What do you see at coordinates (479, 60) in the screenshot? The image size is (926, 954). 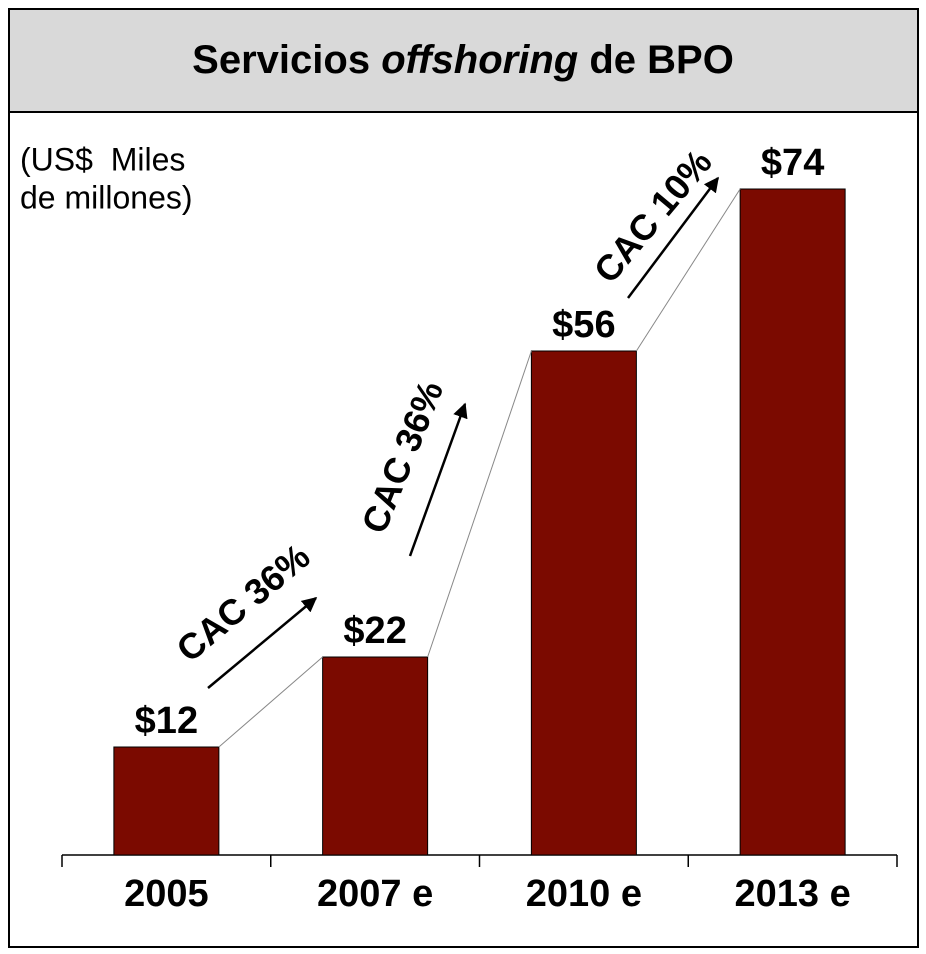 I see `title-part: offshoring` at bounding box center [479, 60].